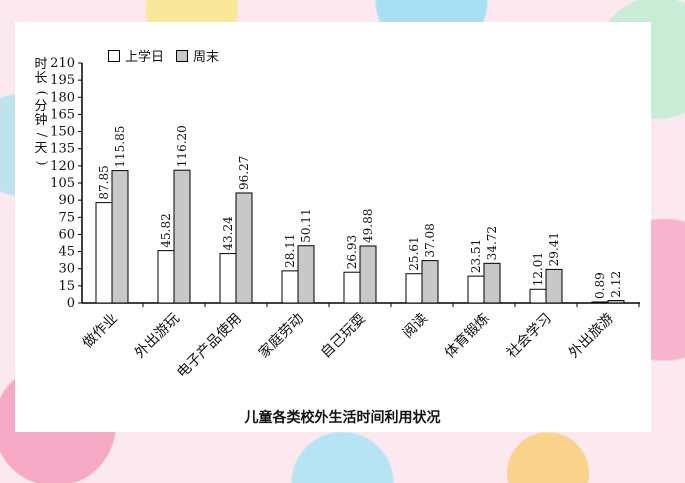  I want to click on y-tick-label: 165, so click(62, 114).